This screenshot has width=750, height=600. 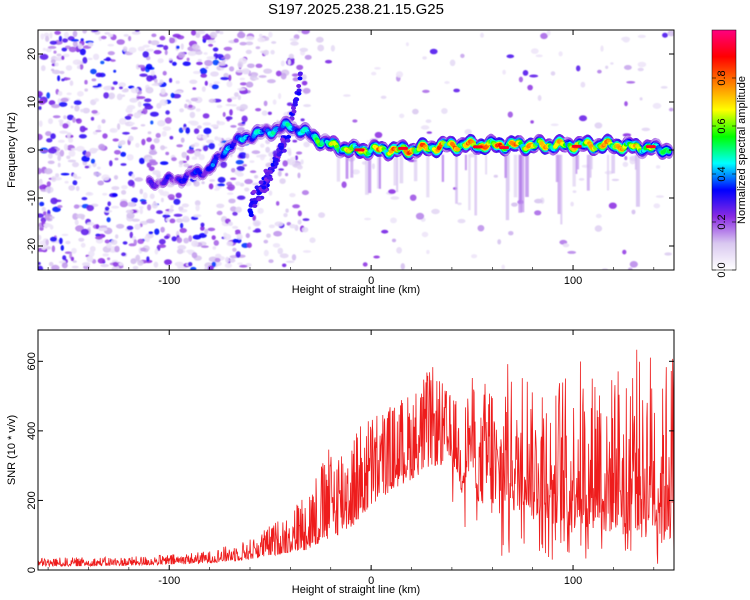 I want to click on colorbar-tick-label: 0.4, so click(x=722, y=173).